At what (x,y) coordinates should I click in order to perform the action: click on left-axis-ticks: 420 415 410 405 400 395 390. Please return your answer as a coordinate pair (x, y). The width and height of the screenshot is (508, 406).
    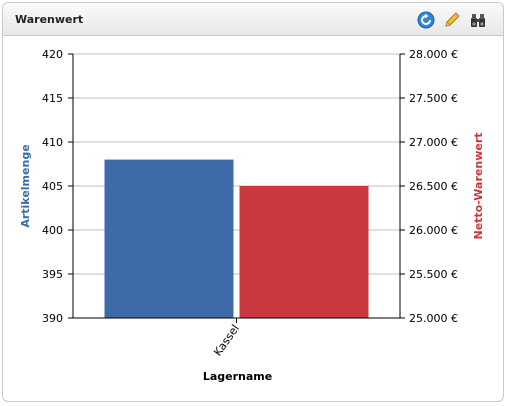
    Looking at the image, I should click on (57, 186).